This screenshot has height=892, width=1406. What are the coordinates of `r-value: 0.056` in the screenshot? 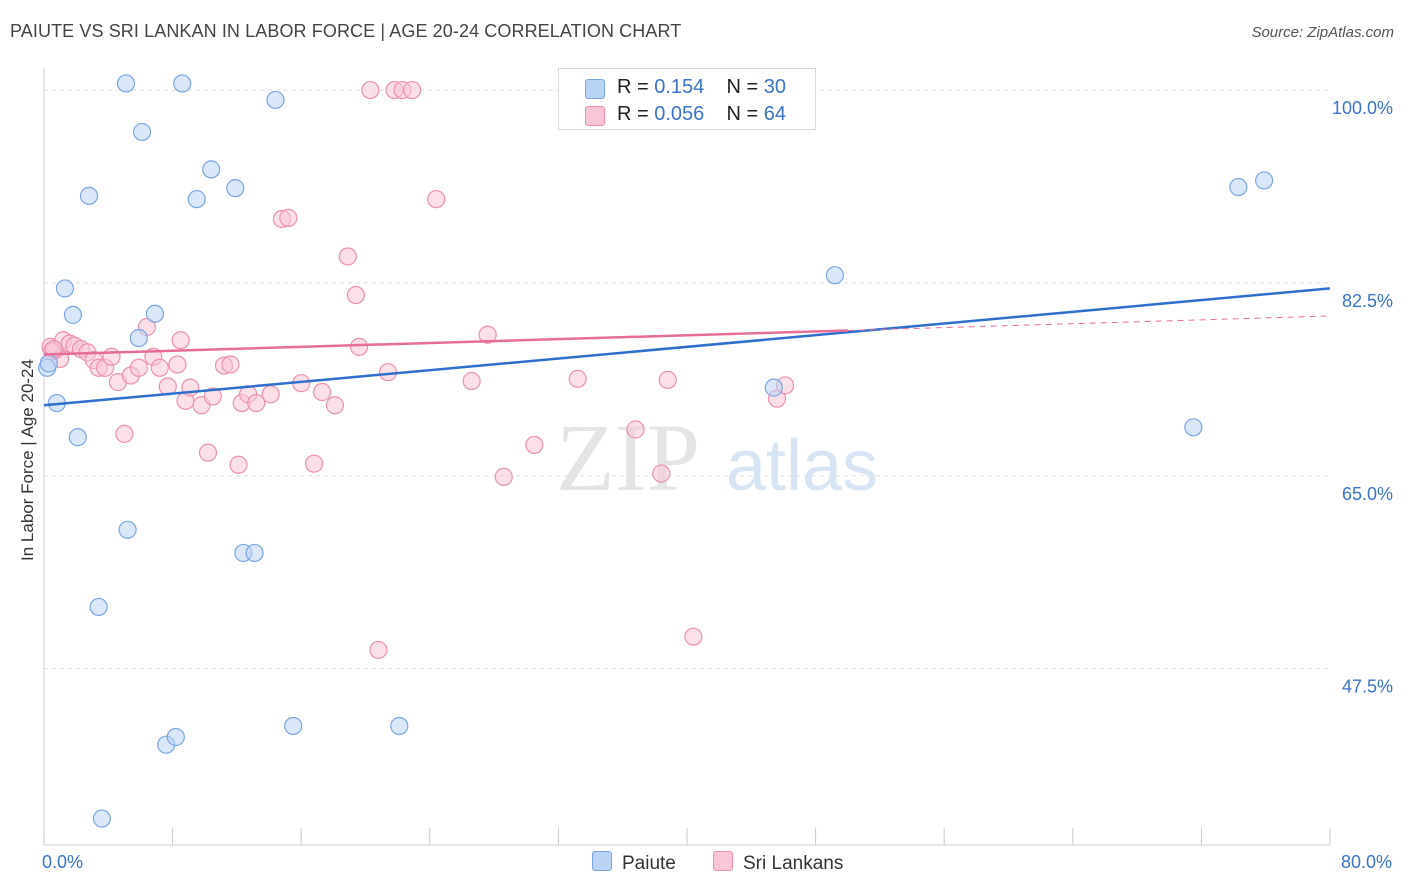 It's located at (679, 114).